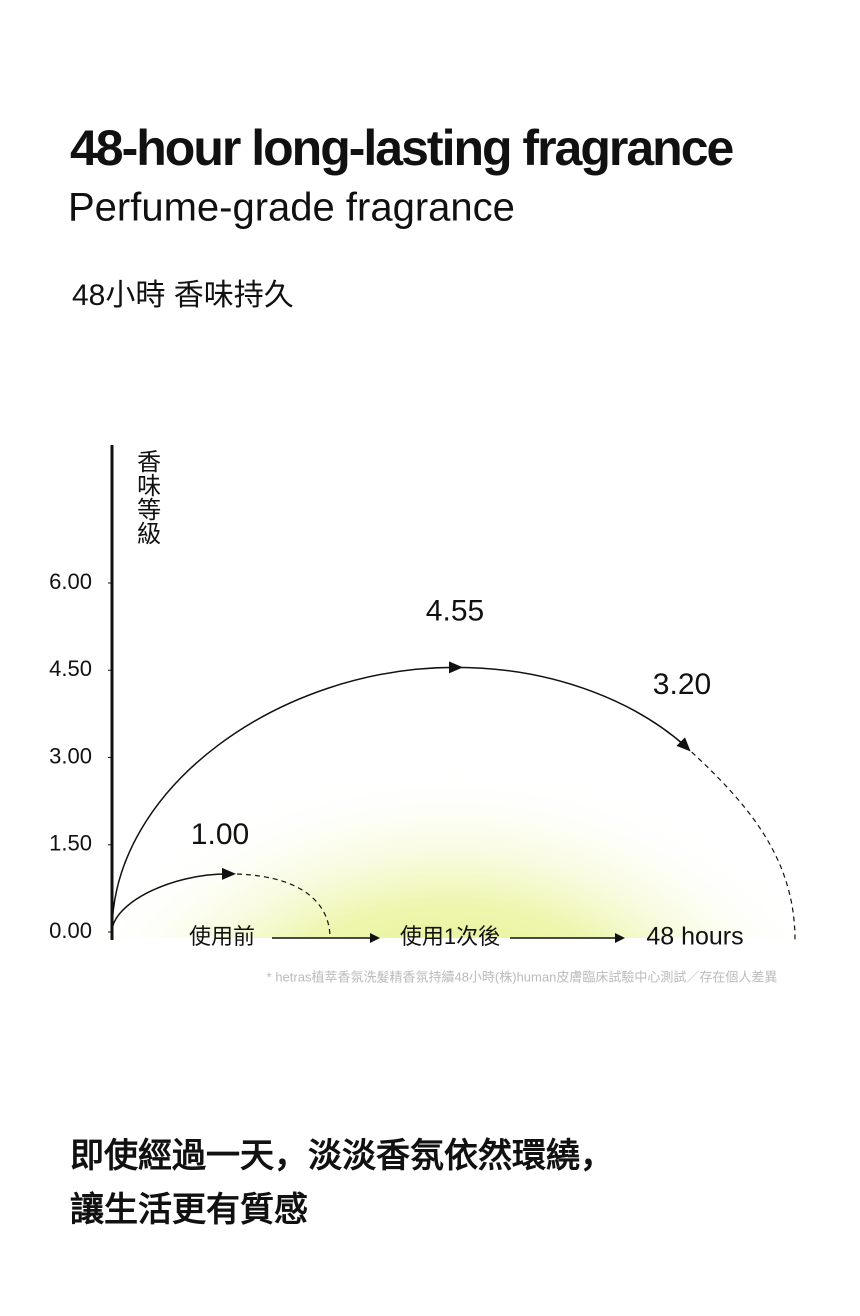  What do you see at coordinates (147, 497) in the screenshot?
I see `y-axis-label: 香味等級` at bounding box center [147, 497].